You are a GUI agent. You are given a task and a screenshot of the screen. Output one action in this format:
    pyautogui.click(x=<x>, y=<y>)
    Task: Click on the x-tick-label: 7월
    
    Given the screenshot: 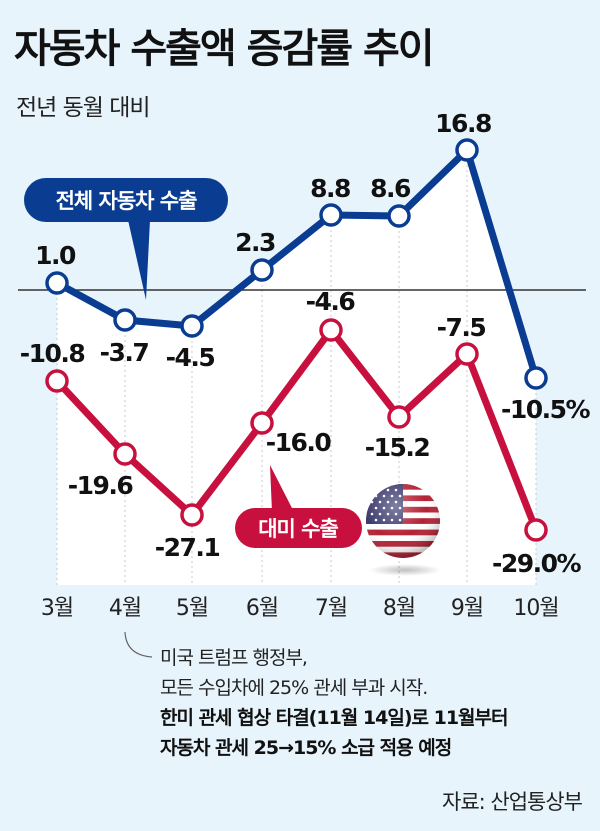 What is the action you would take?
    pyautogui.click(x=331, y=608)
    